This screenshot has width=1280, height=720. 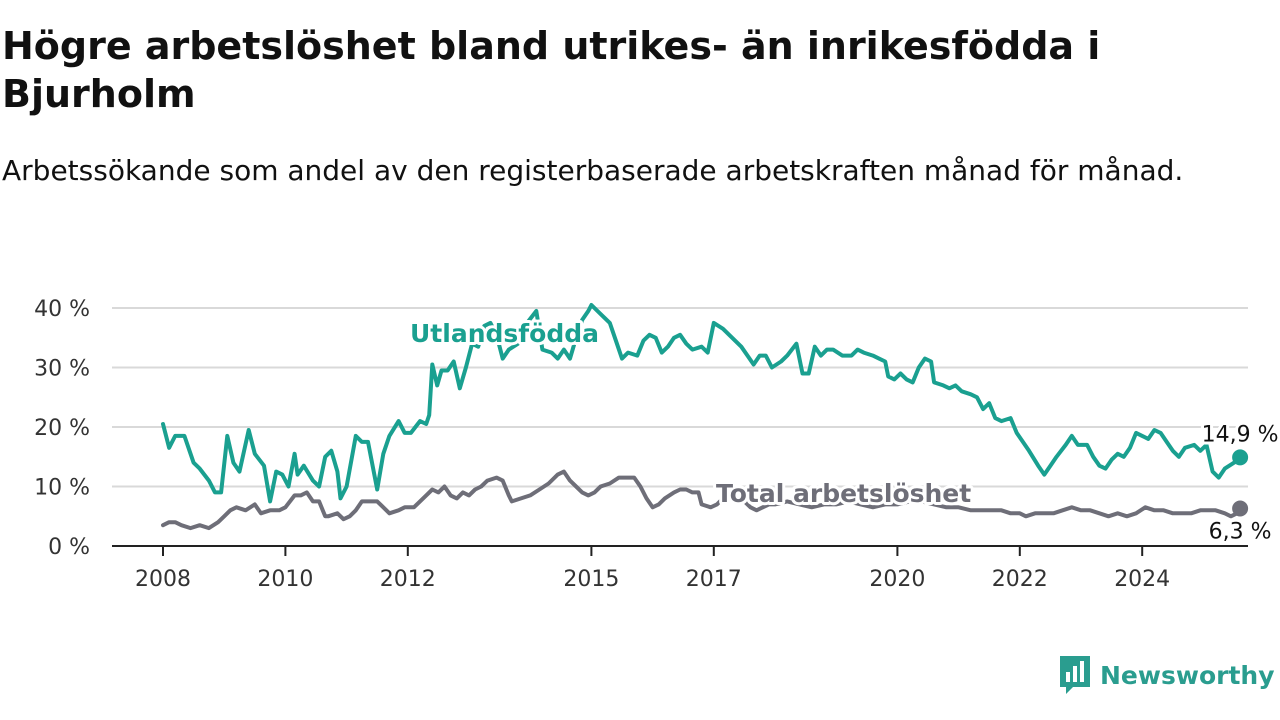 What do you see at coordinates (1240, 508) in the screenshot?
I see `end-point-total` at bounding box center [1240, 508].